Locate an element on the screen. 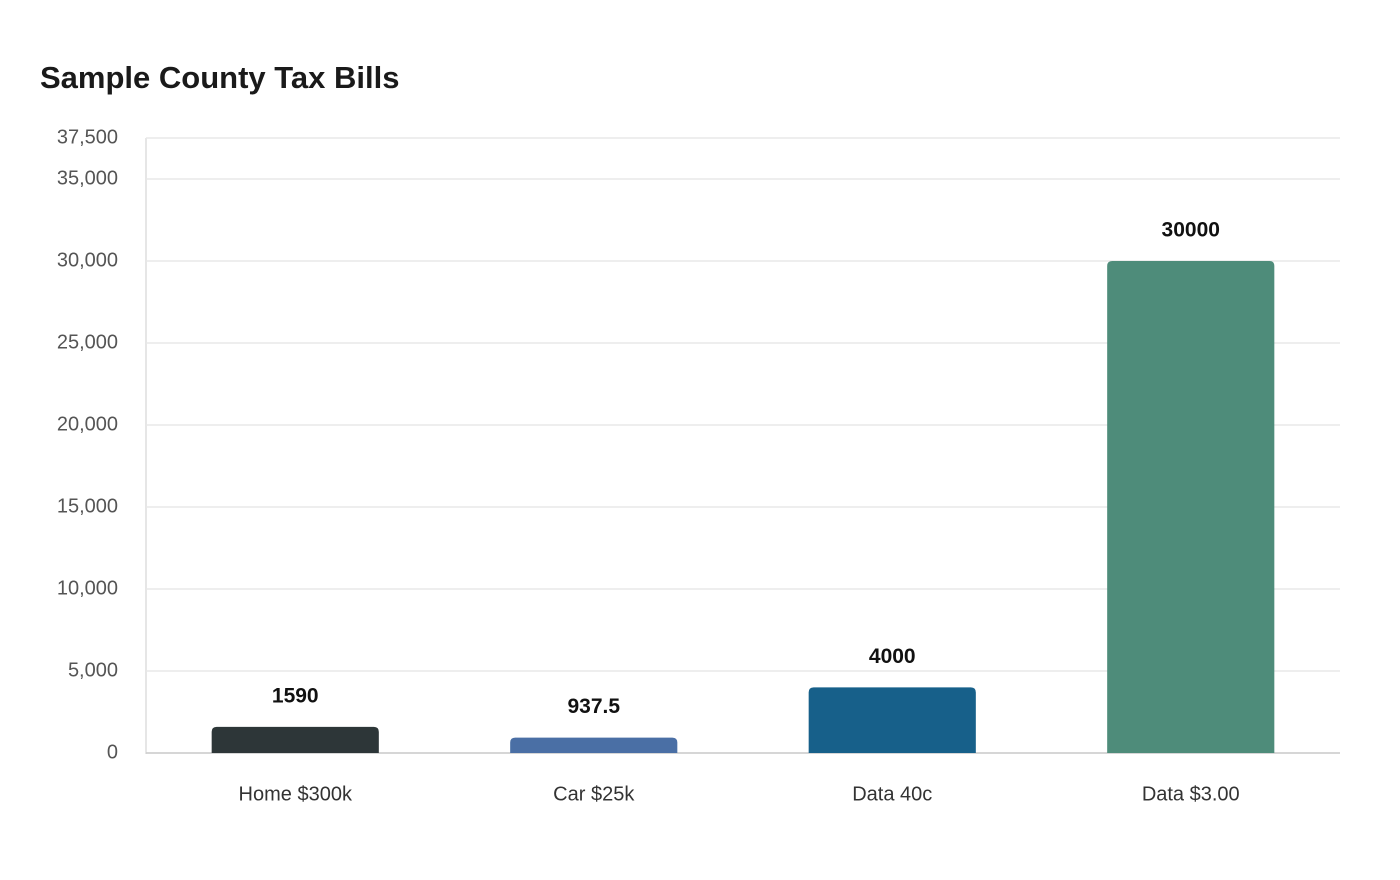  value-label: 937.5 is located at coordinates (593, 706).